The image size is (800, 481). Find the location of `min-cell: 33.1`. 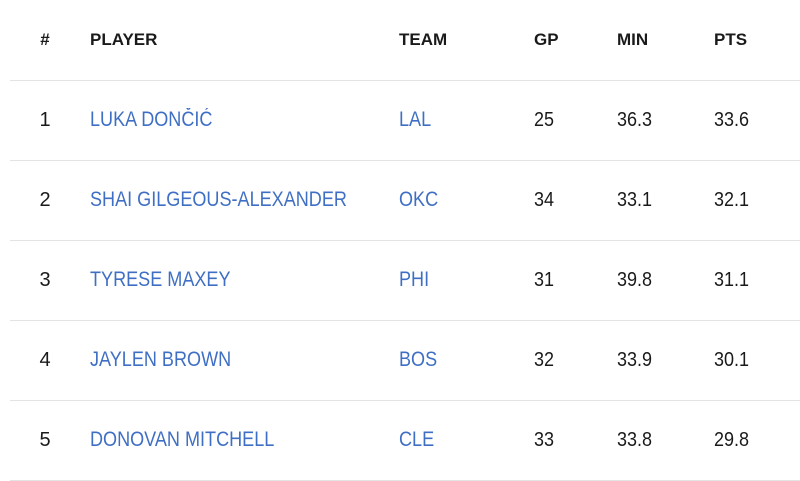

min-cell: 33.1 is located at coordinates (636, 200).